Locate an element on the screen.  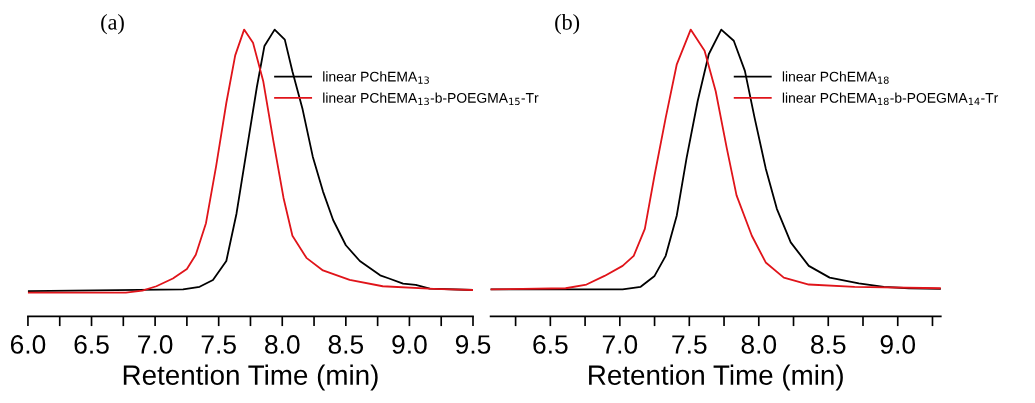
legend-label: linear PChEMA$_{18}$-b-POEGMA$_{14}$-Tr is located at coordinates (890, 99).